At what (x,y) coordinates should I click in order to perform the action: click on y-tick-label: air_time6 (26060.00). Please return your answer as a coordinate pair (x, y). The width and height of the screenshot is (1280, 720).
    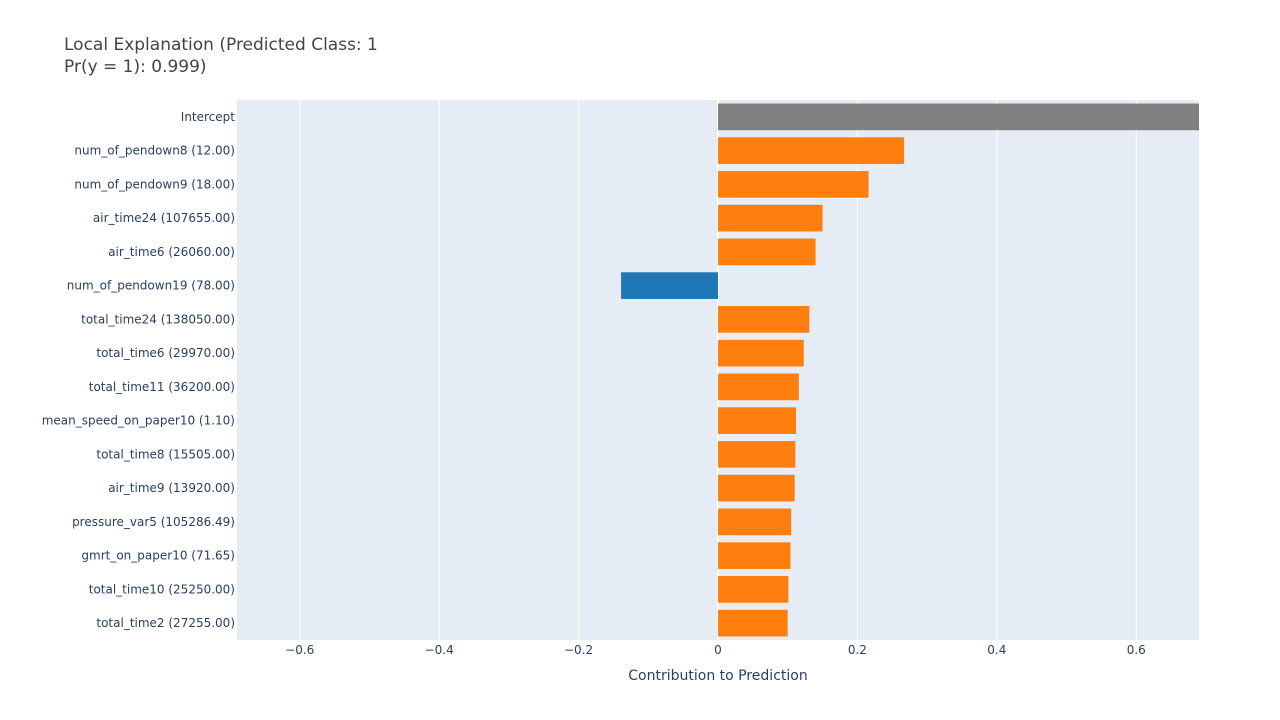
    Looking at the image, I should click on (171, 252).